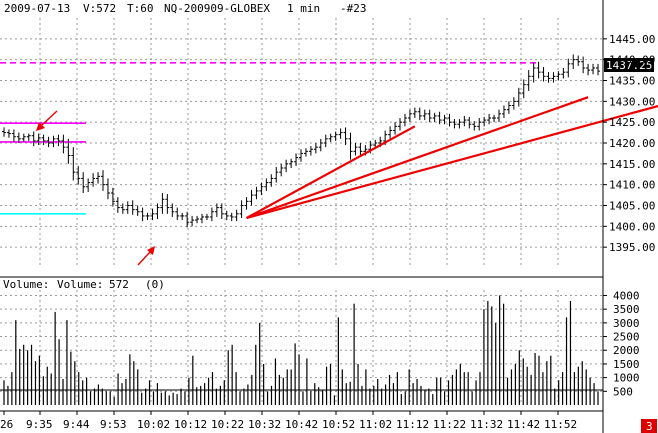 This screenshot has width=658, height=433. What do you see at coordinates (632, 60) in the screenshot?
I see `price-tick-label: 1440.00` at bounding box center [632, 60].